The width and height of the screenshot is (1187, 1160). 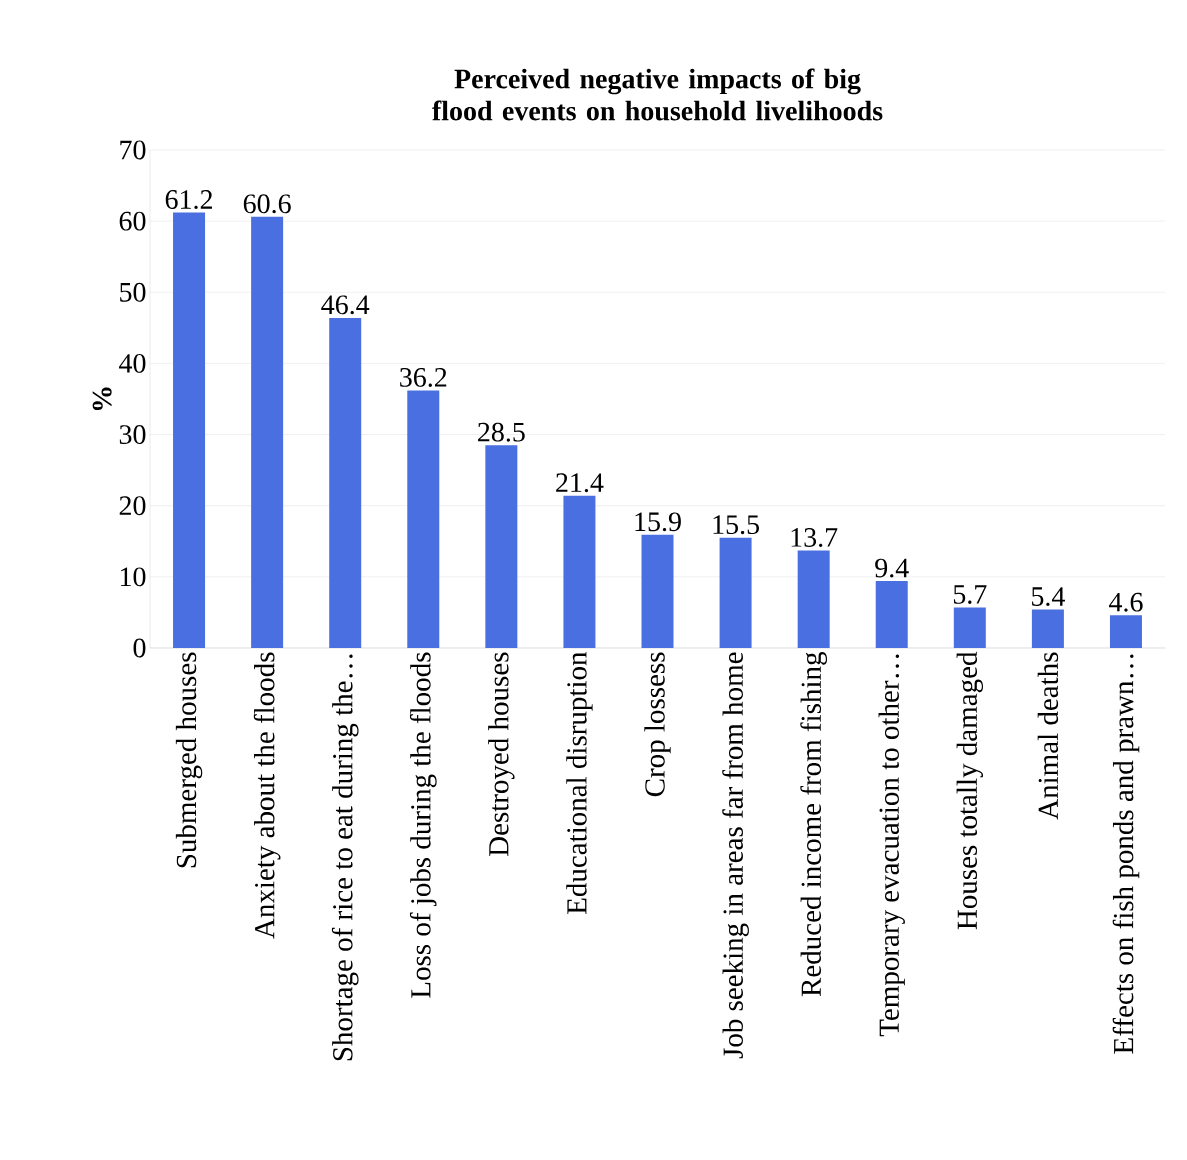 I want to click on y-tick-label: 70, so click(x=133, y=150).